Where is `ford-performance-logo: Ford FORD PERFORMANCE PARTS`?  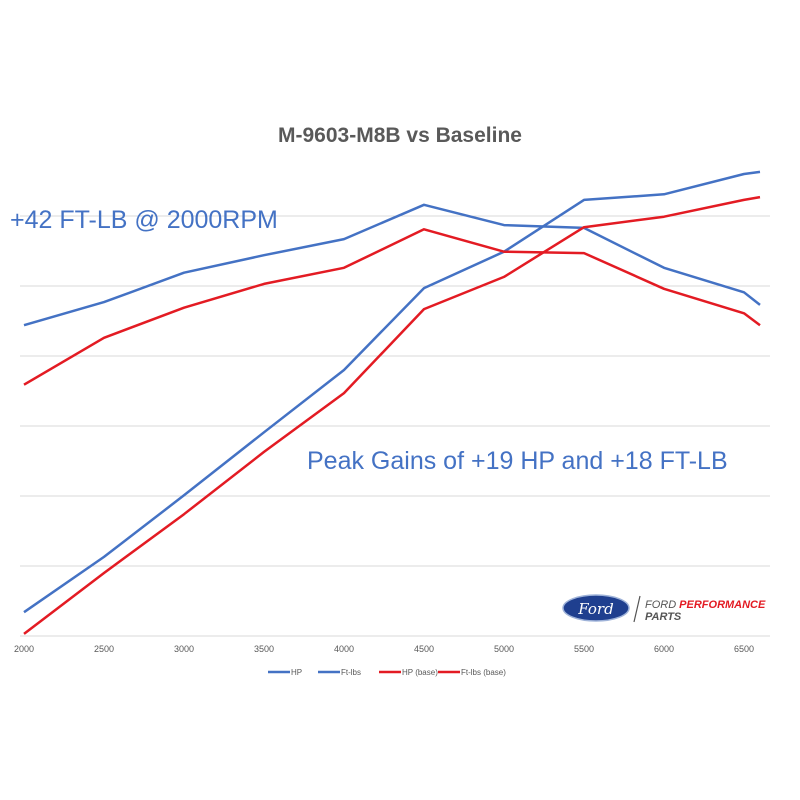
ford-performance-logo: Ford FORD PERFORMANCE PARTS is located at coordinates (664, 608).